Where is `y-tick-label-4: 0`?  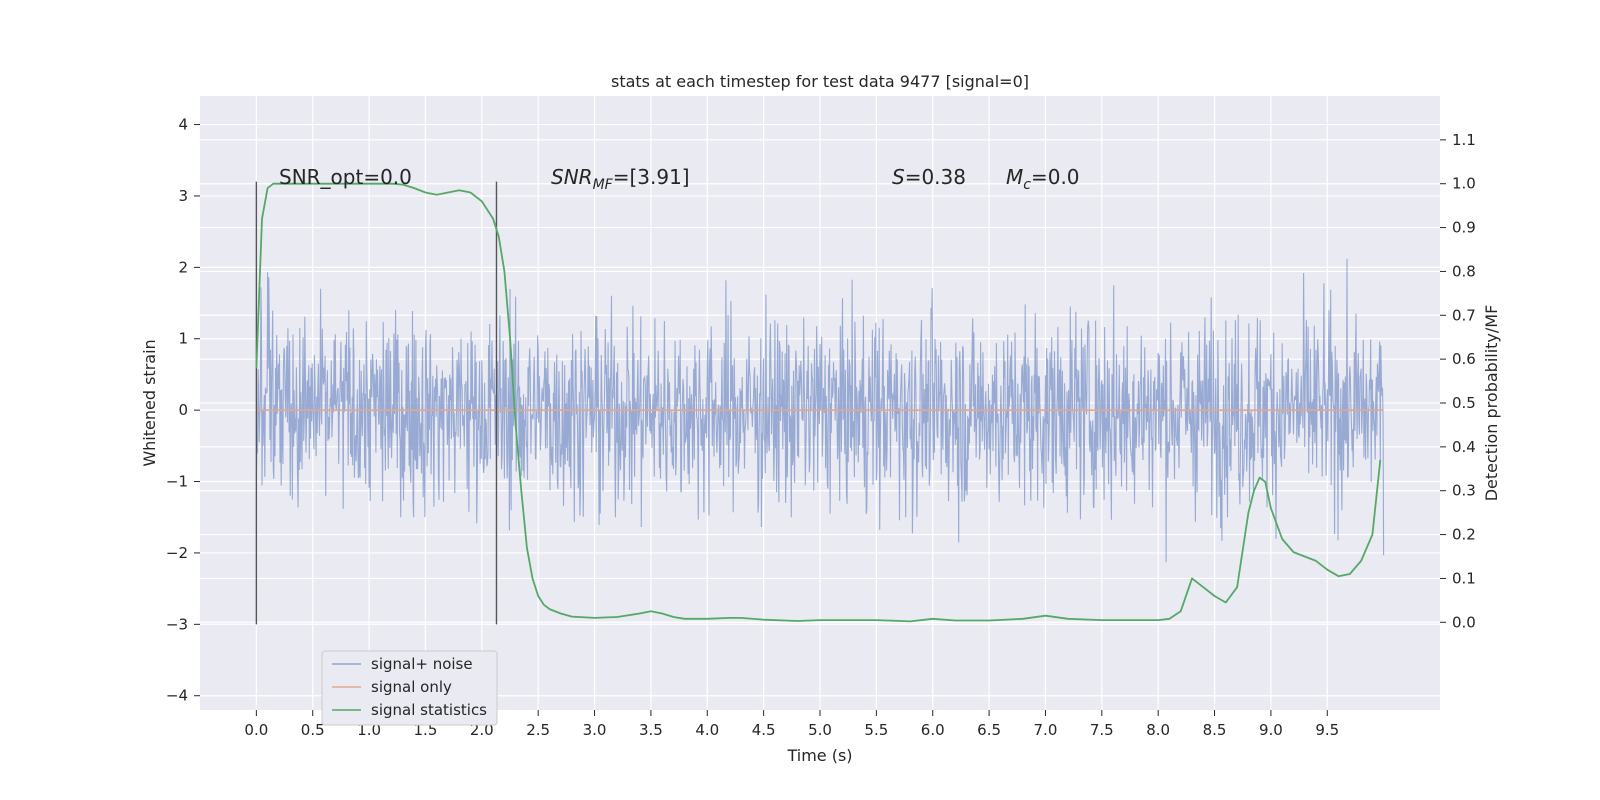 y-tick-label-4: 0 is located at coordinates (183, 410).